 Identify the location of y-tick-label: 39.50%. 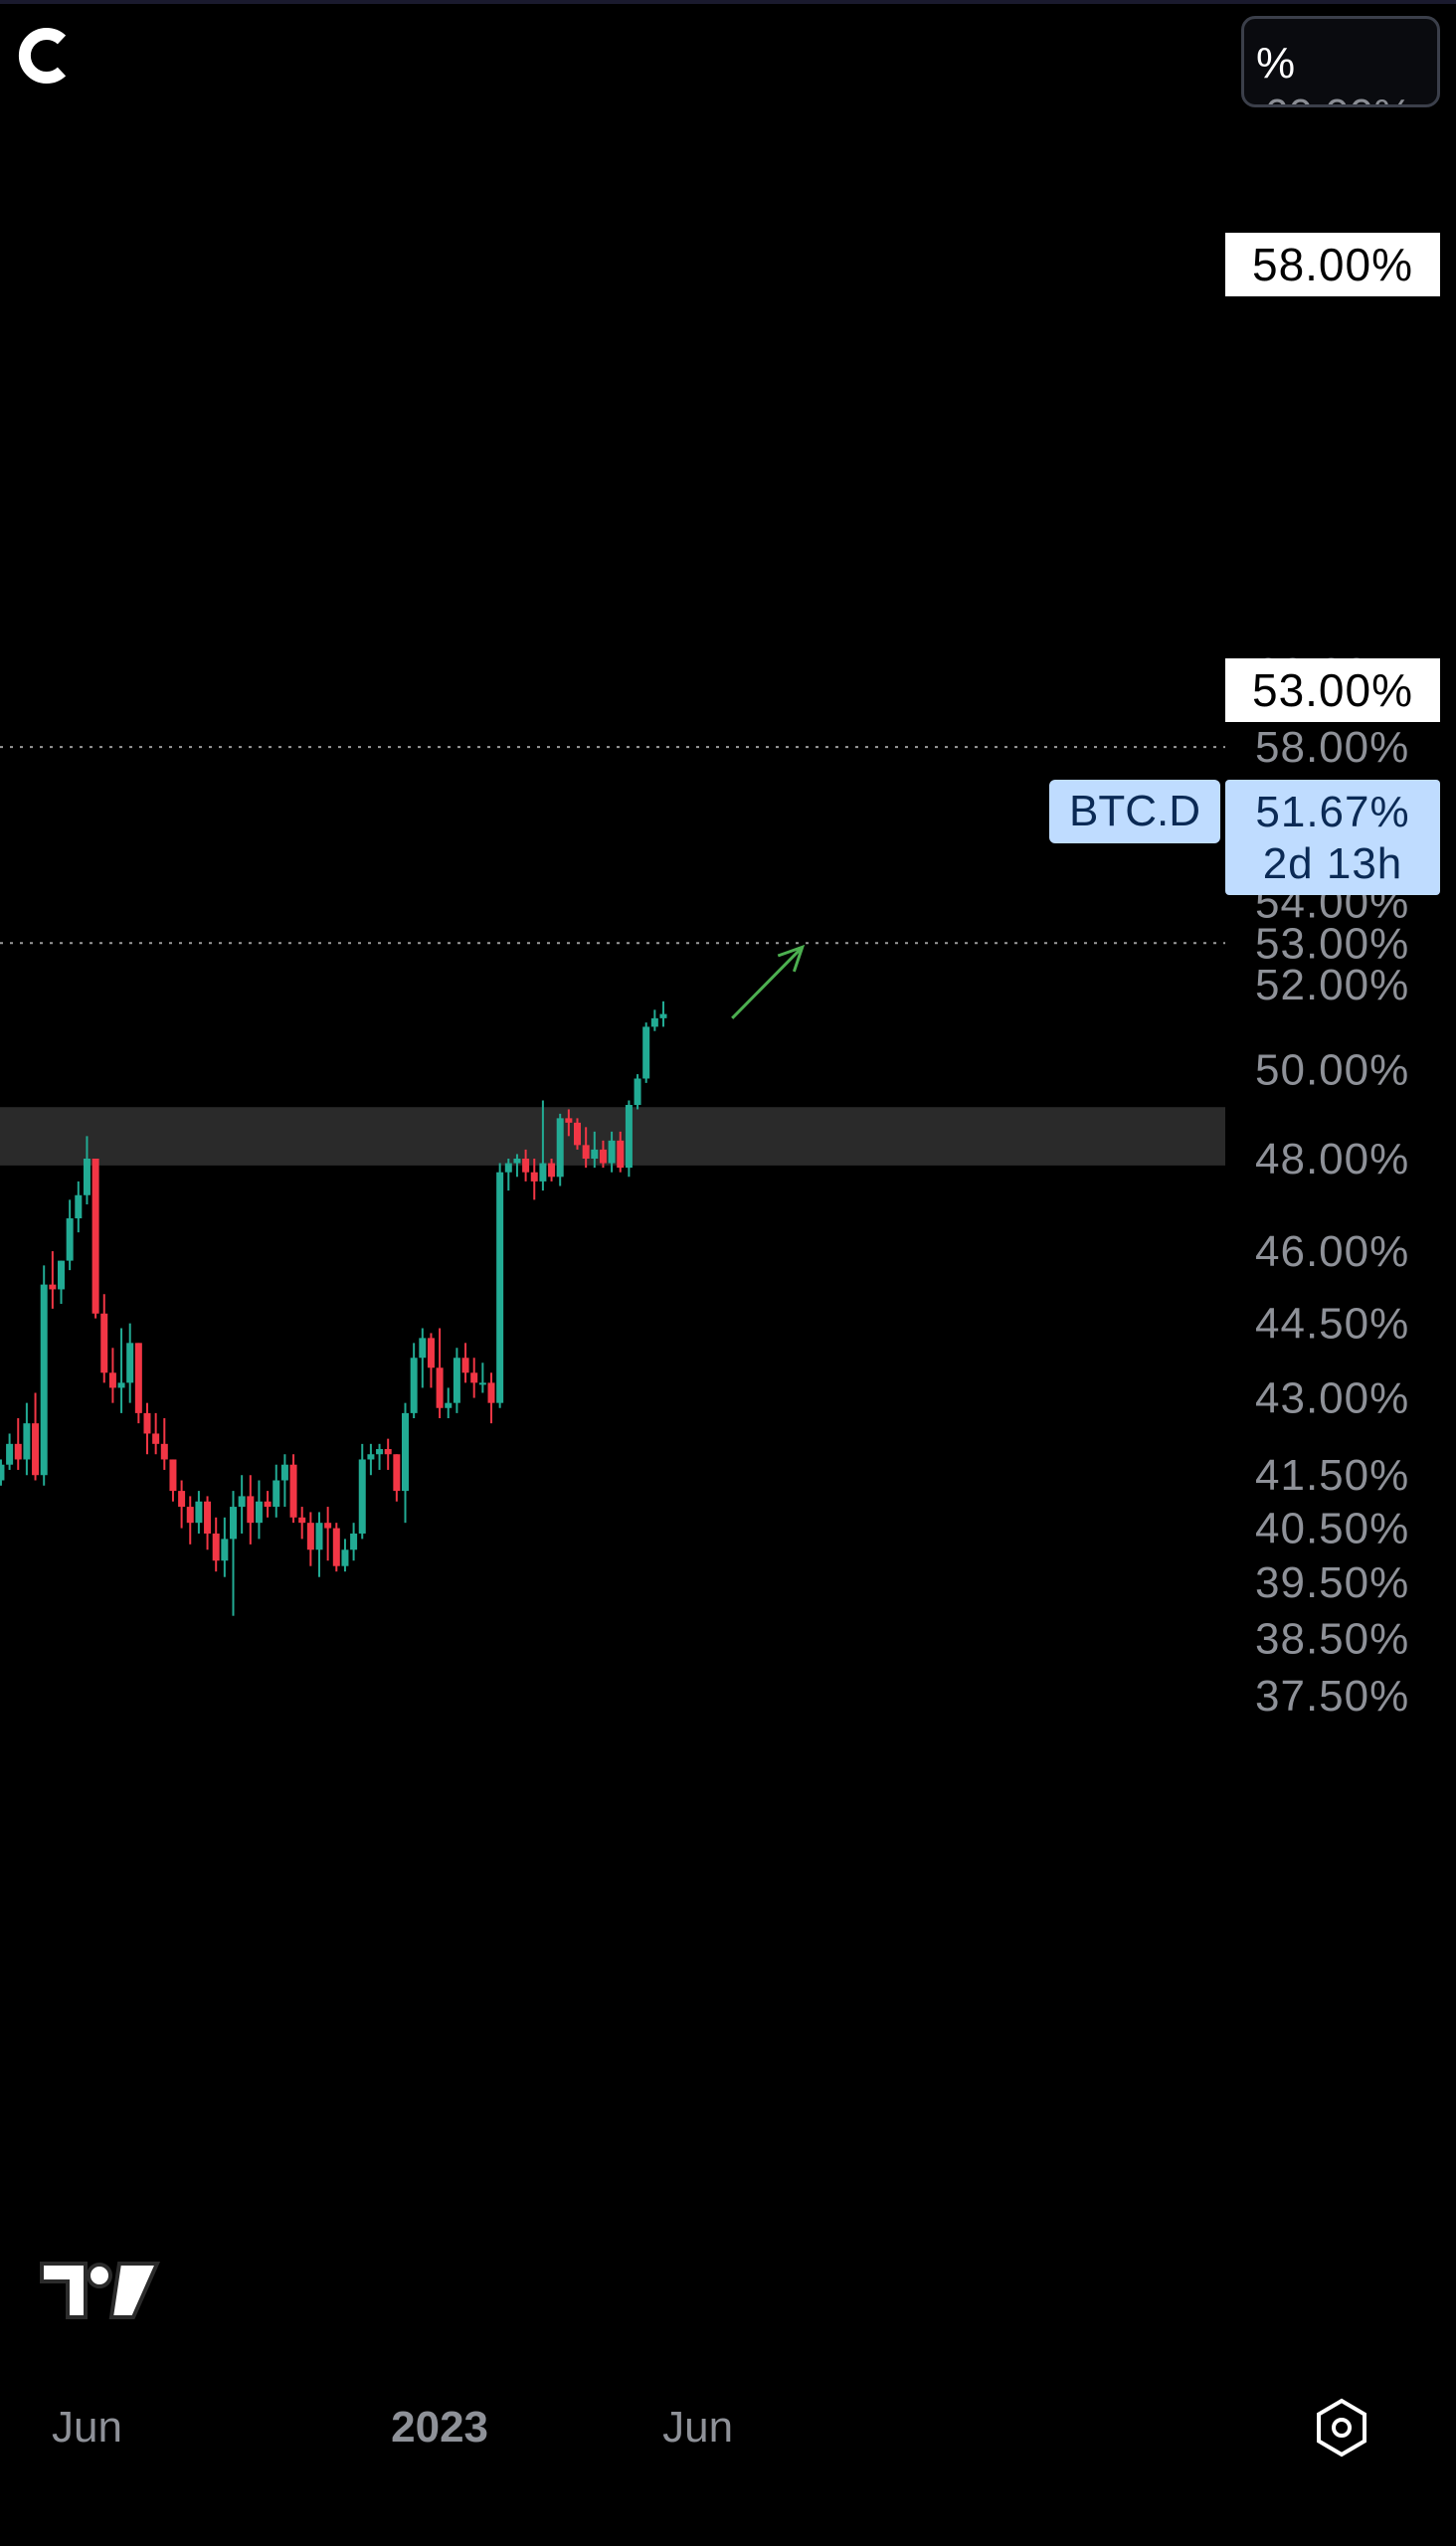
(1332, 1582).